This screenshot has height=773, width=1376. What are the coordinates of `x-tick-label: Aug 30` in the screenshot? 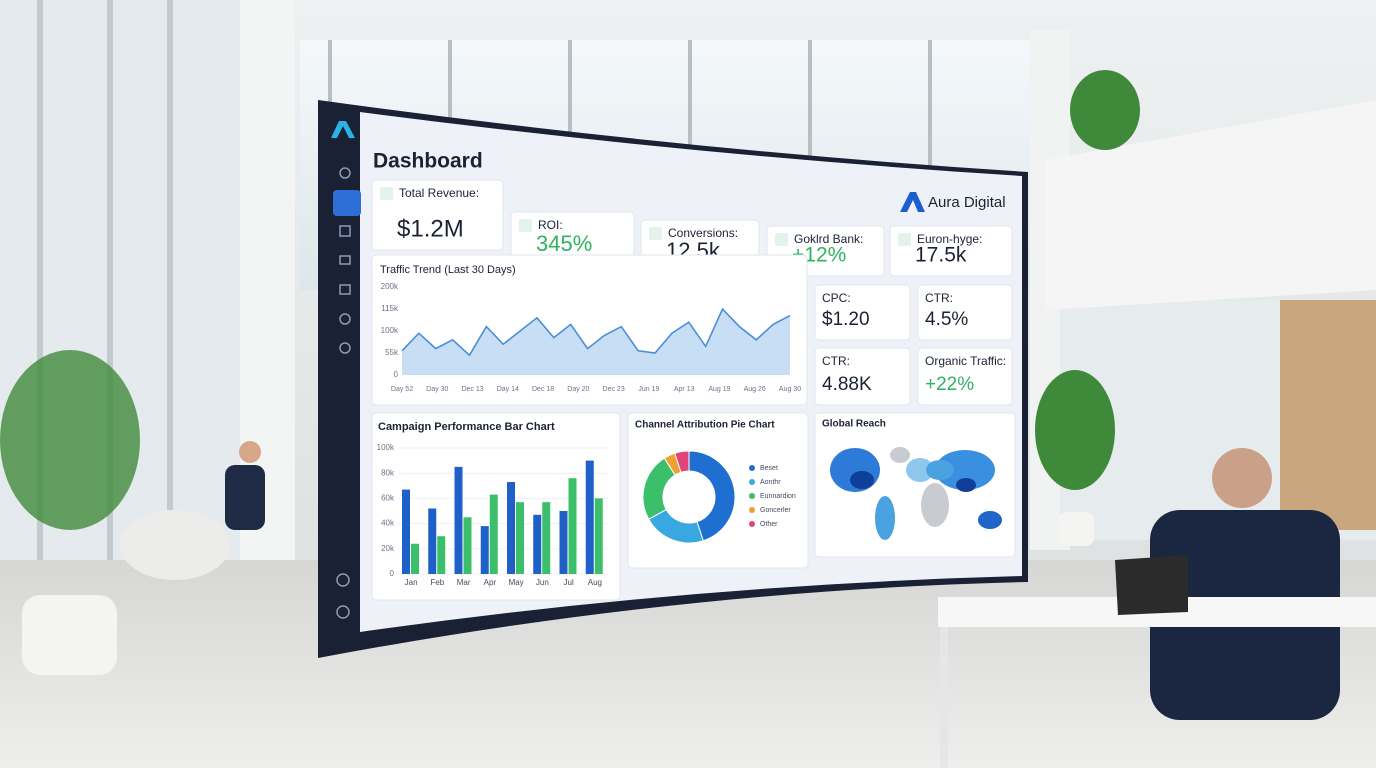 It's located at (790, 389).